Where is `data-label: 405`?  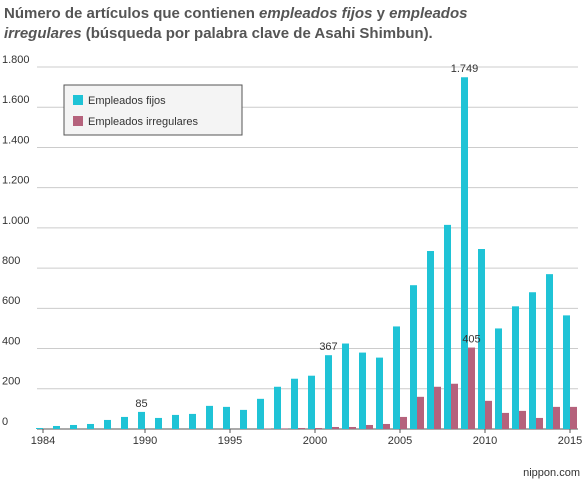
data-label: 405 is located at coordinates (471, 339).